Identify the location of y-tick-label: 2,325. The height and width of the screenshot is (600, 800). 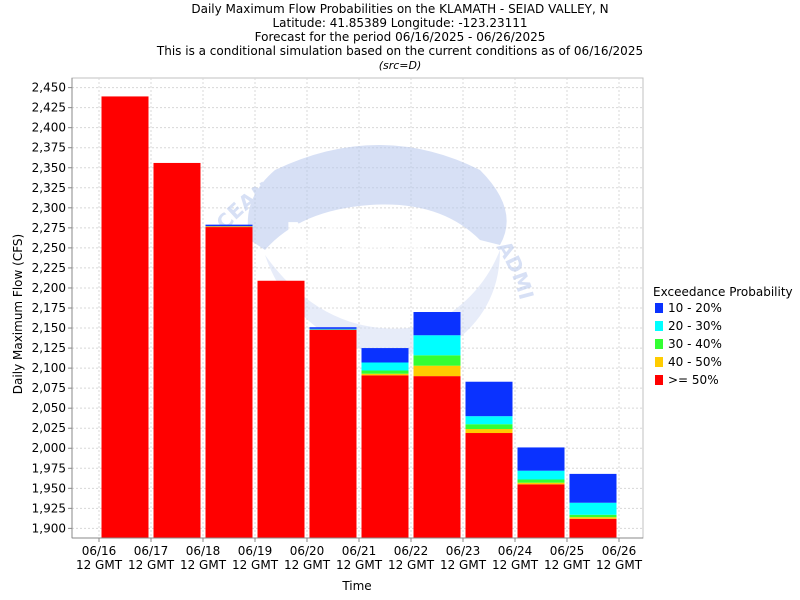
(49, 188).